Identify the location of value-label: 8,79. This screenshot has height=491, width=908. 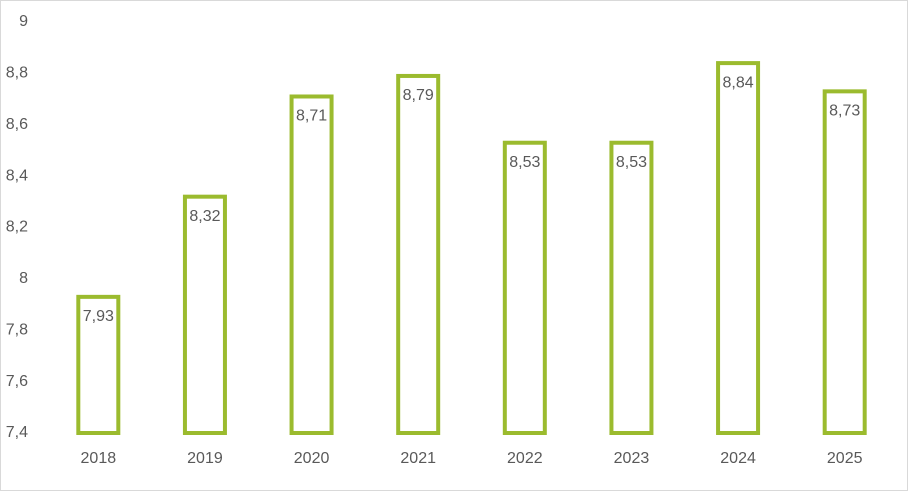
(418, 95).